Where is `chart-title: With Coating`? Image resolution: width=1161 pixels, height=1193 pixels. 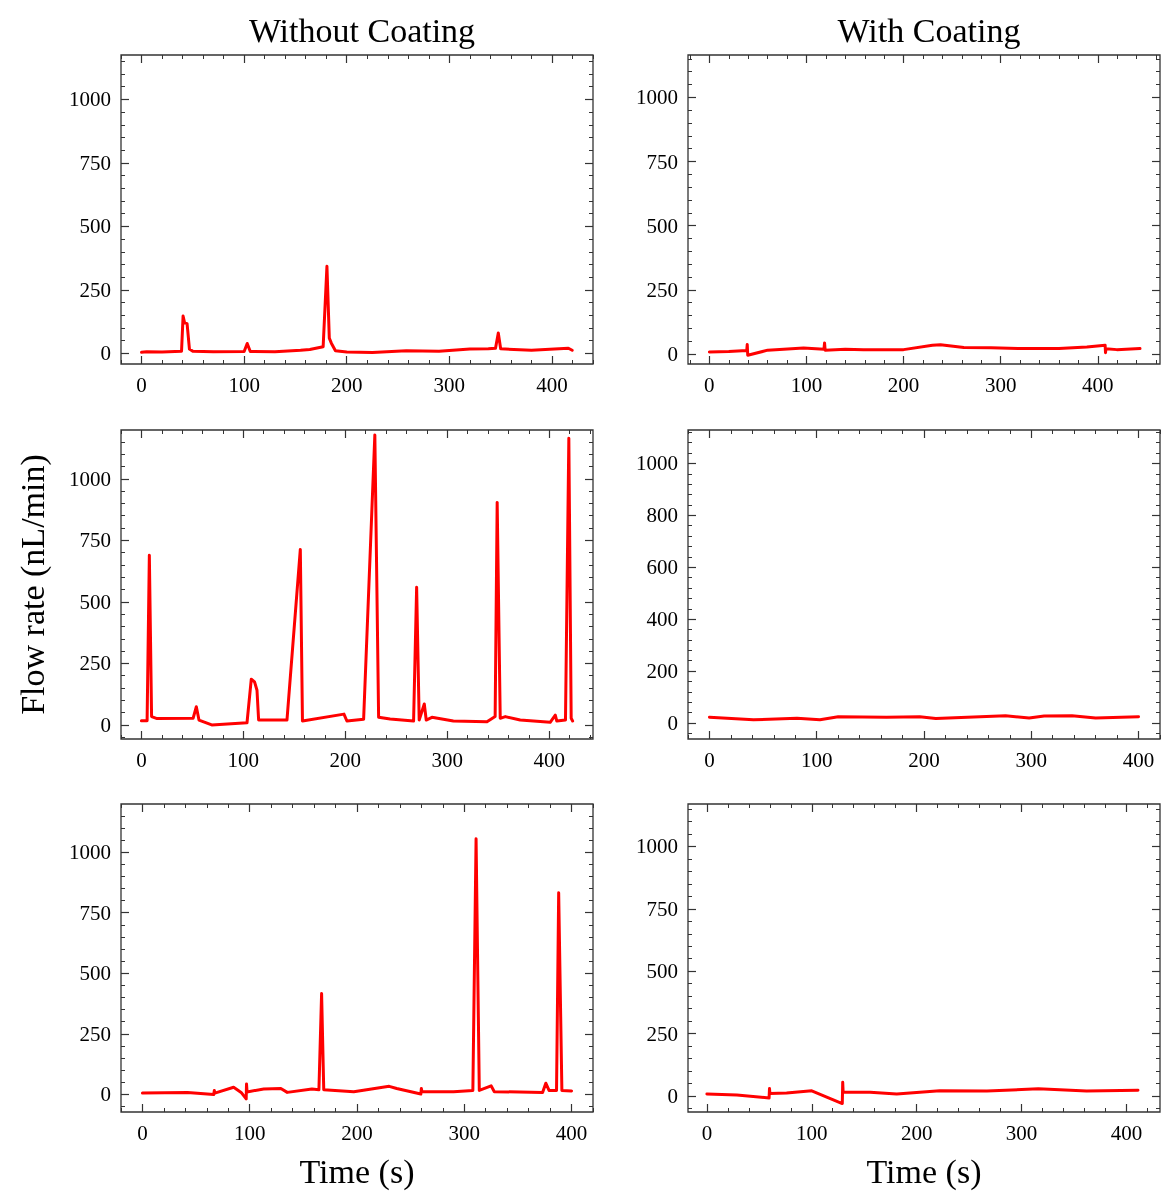 chart-title: With Coating is located at coordinates (929, 30).